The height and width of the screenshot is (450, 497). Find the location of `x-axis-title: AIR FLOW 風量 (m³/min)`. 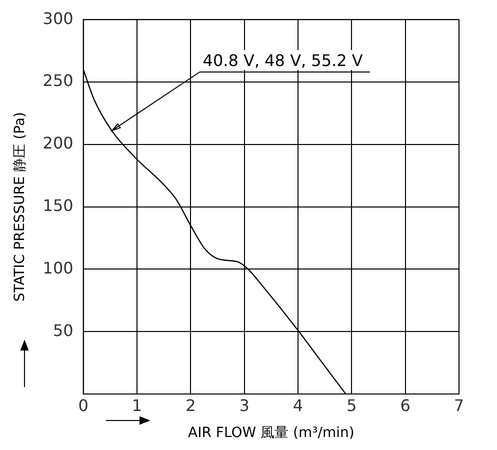

x-axis-title: AIR FLOW 風量 (m³/min) is located at coordinates (271, 433).